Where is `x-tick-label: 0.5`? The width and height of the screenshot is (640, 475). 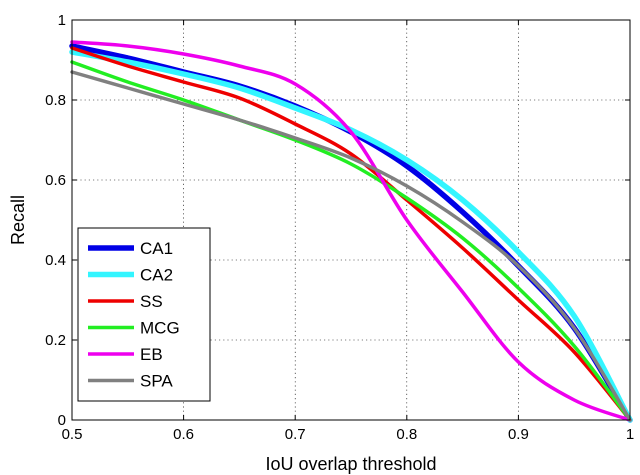 x-tick-label: 0.5 is located at coordinates (72, 434).